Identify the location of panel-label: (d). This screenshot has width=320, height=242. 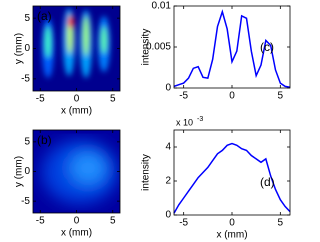
(267, 182).